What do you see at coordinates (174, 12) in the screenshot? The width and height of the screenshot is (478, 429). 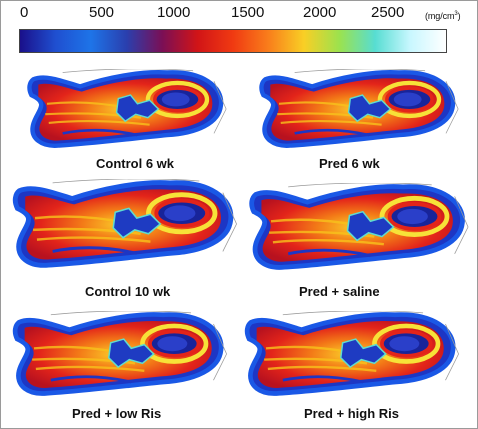 I see `colorbar-tick: 1000` at bounding box center [174, 12].